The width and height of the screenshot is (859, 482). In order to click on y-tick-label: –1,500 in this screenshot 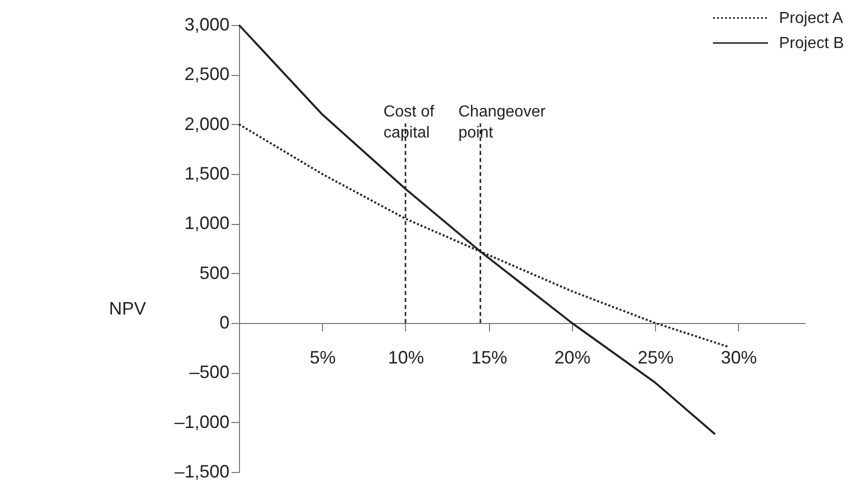, I will do `click(202, 472)`.